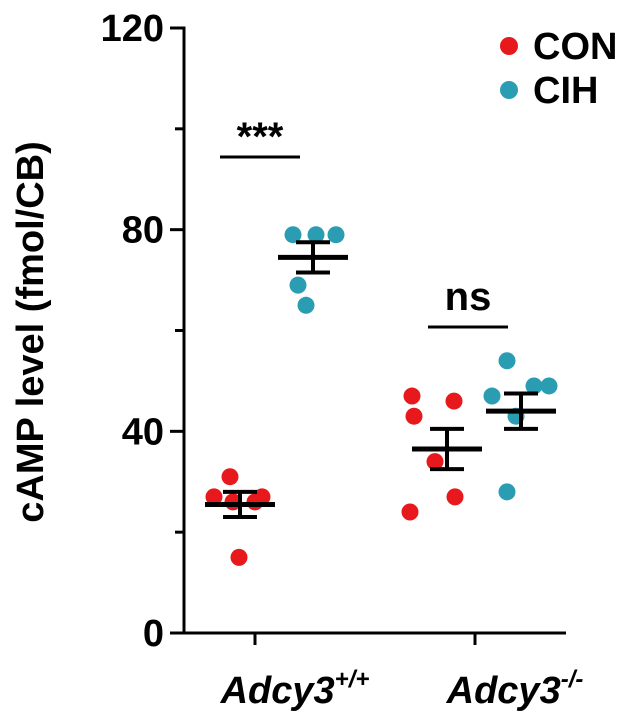 The height and width of the screenshot is (717, 630). I want to click on y-axis-title: cAMP level (fmol/CB), so click(31, 331).